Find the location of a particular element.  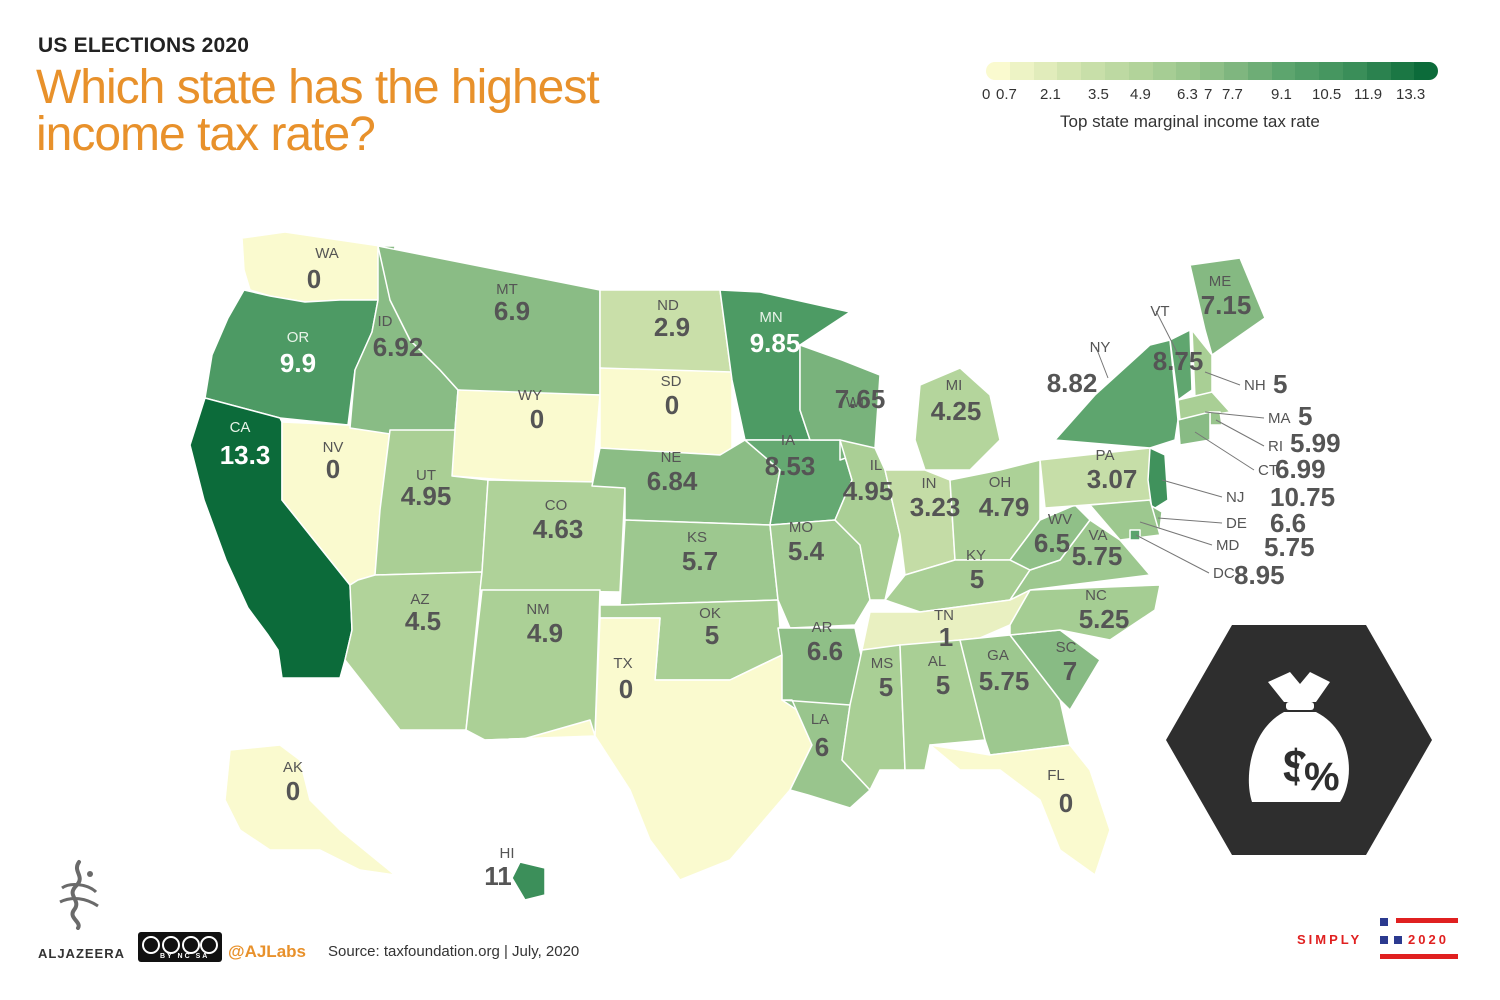

state-vt is located at coordinates (1181, 365).